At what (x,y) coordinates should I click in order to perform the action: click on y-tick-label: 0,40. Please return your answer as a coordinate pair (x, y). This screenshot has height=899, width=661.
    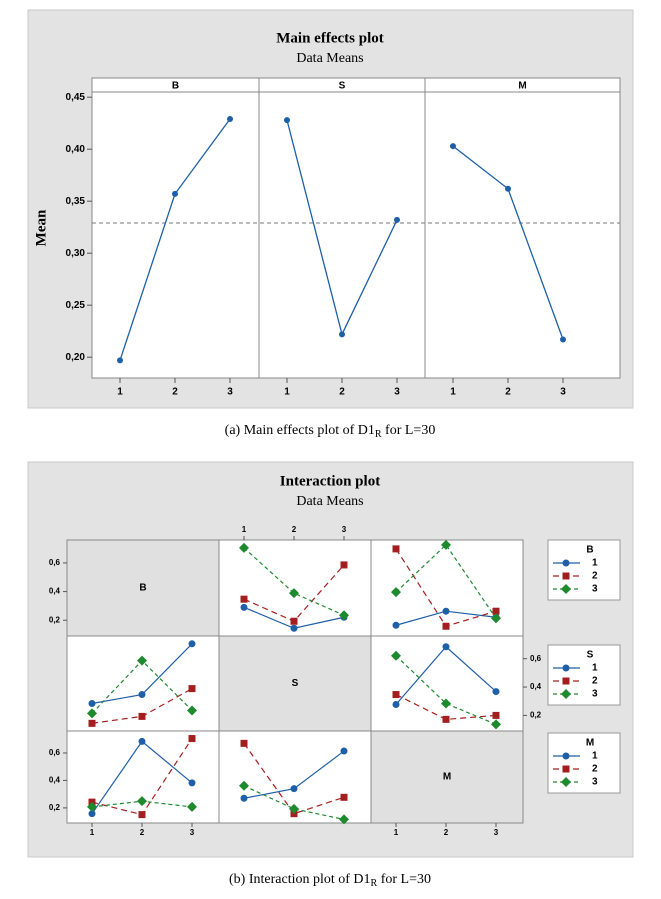
    Looking at the image, I should click on (76, 149).